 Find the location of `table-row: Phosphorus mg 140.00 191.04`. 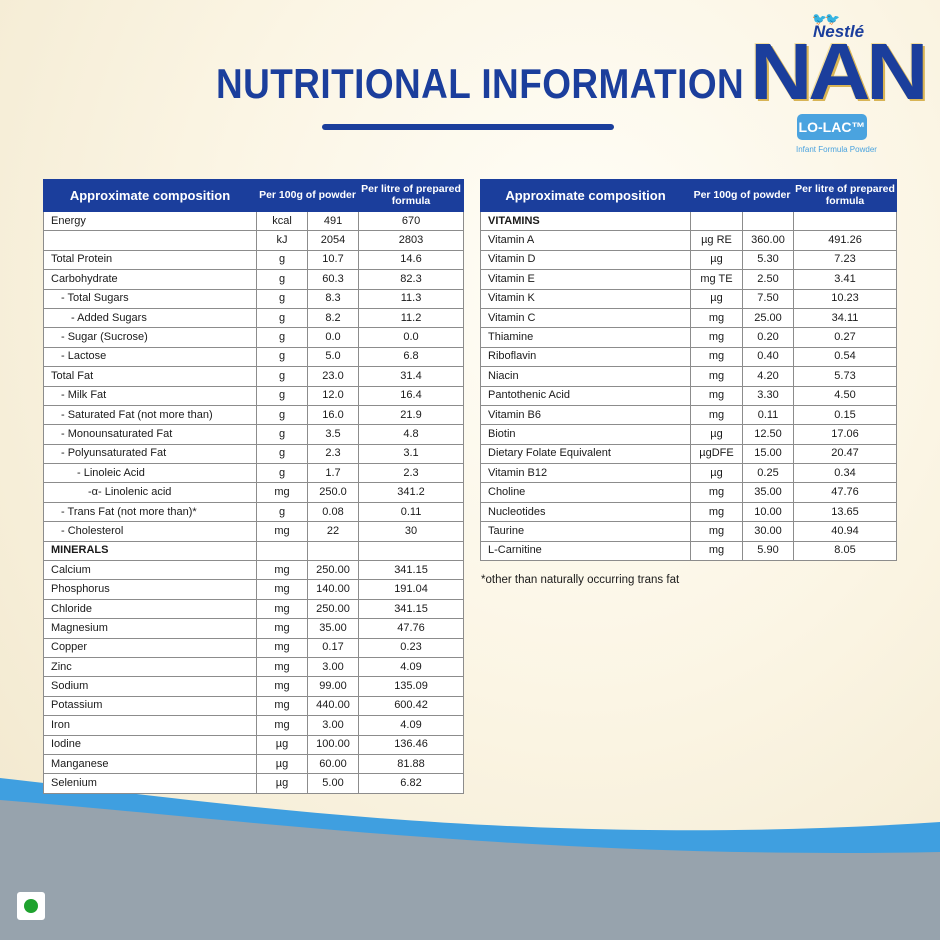

table-row: Phosphorus mg 140.00 191.04 is located at coordinates (254, 589).